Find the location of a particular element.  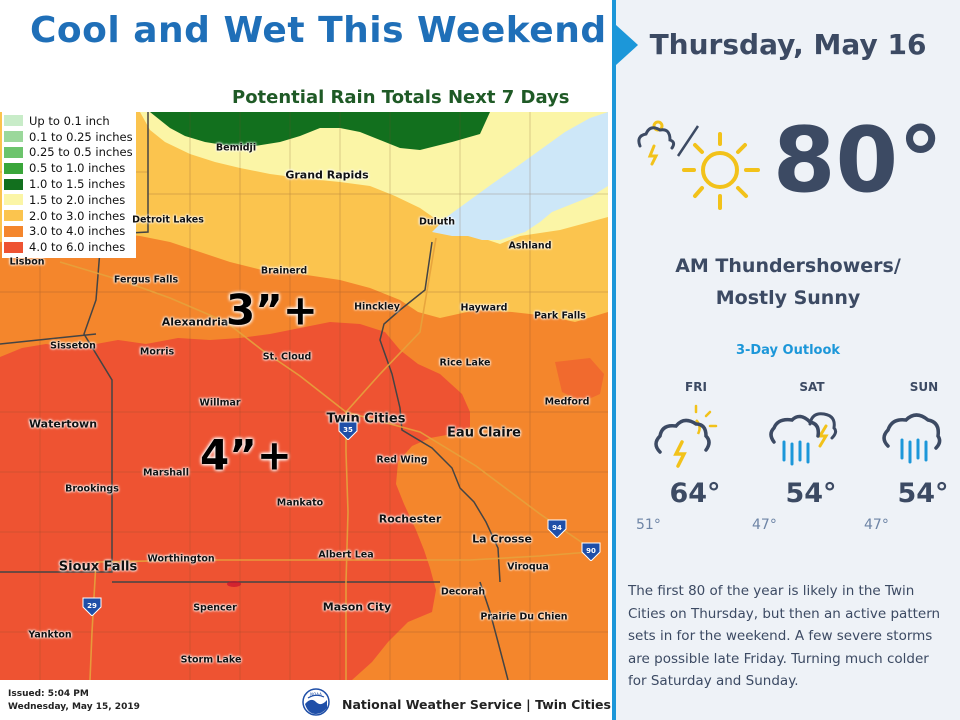

city-label-viroqua: Viroqua is located at coordinates (528, 567).